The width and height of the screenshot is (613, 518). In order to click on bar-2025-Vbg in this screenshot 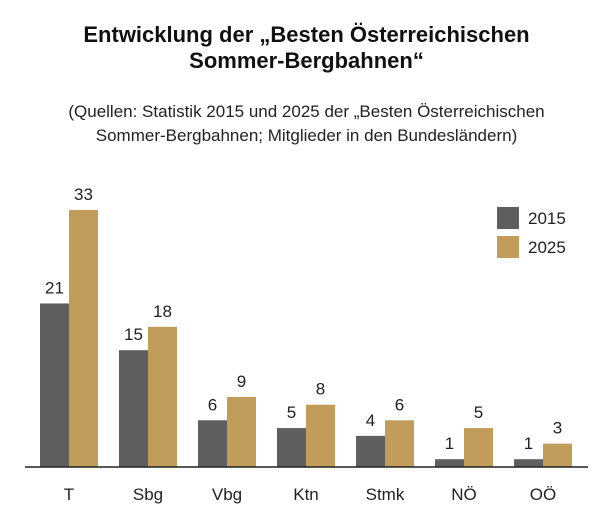, I will do `click(241, 431)`.